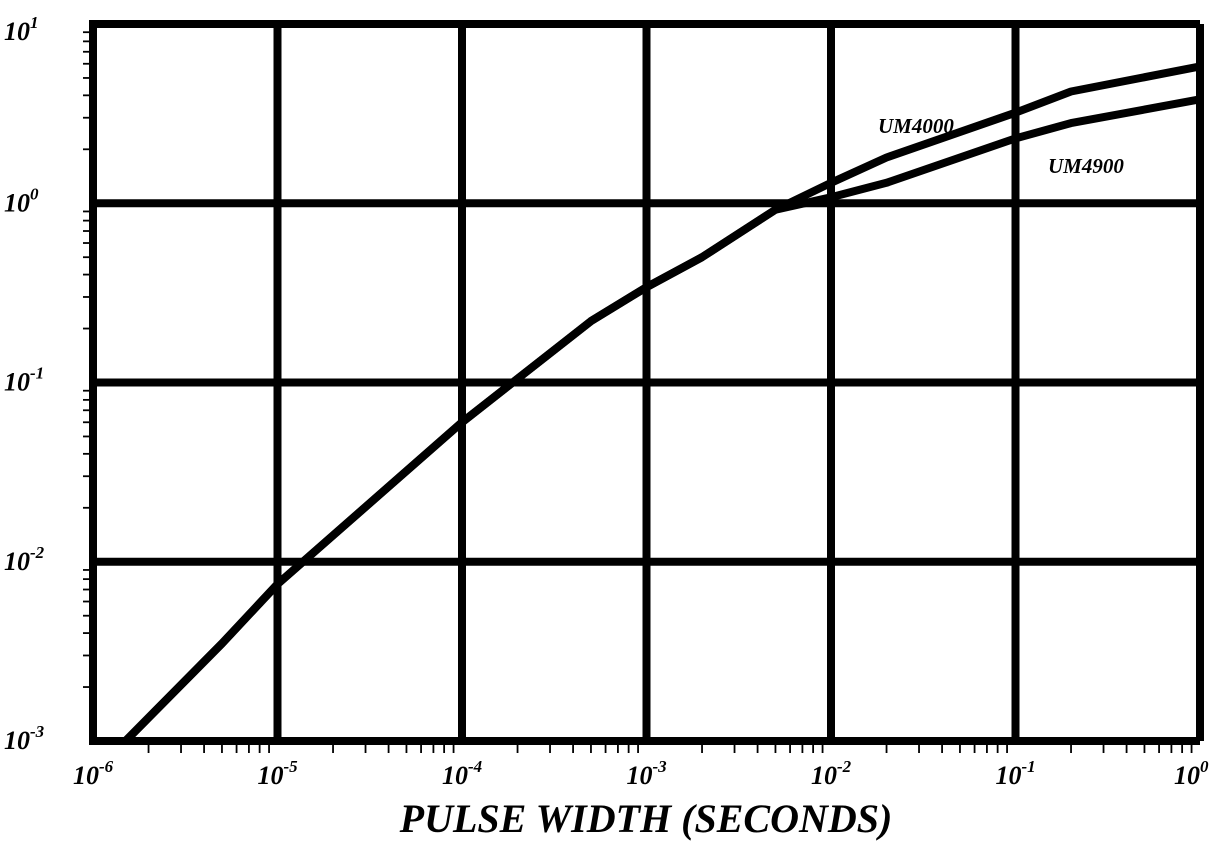  What do you see at coordinates (93, 773) in the screenshot?
I see `x-tick-label: 10⁻⁶` at bounding box center [93, 773].